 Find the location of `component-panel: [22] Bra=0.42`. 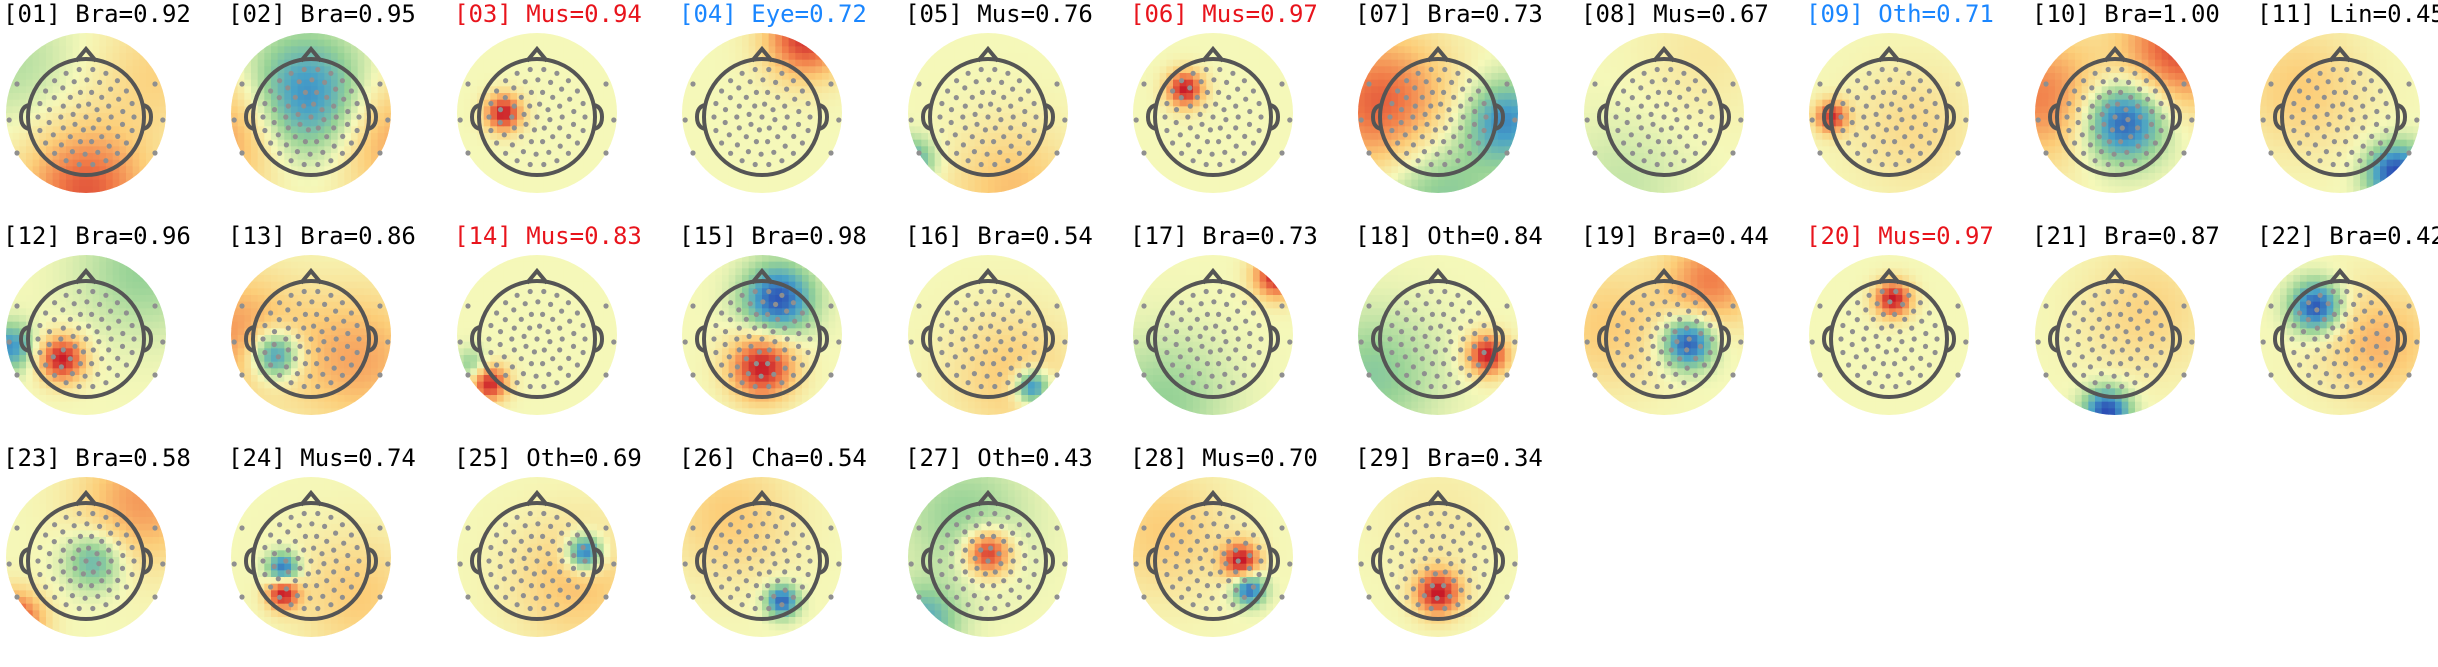

component-panel: [22] Bra=0.42 is located at coordinates (2346, 333).